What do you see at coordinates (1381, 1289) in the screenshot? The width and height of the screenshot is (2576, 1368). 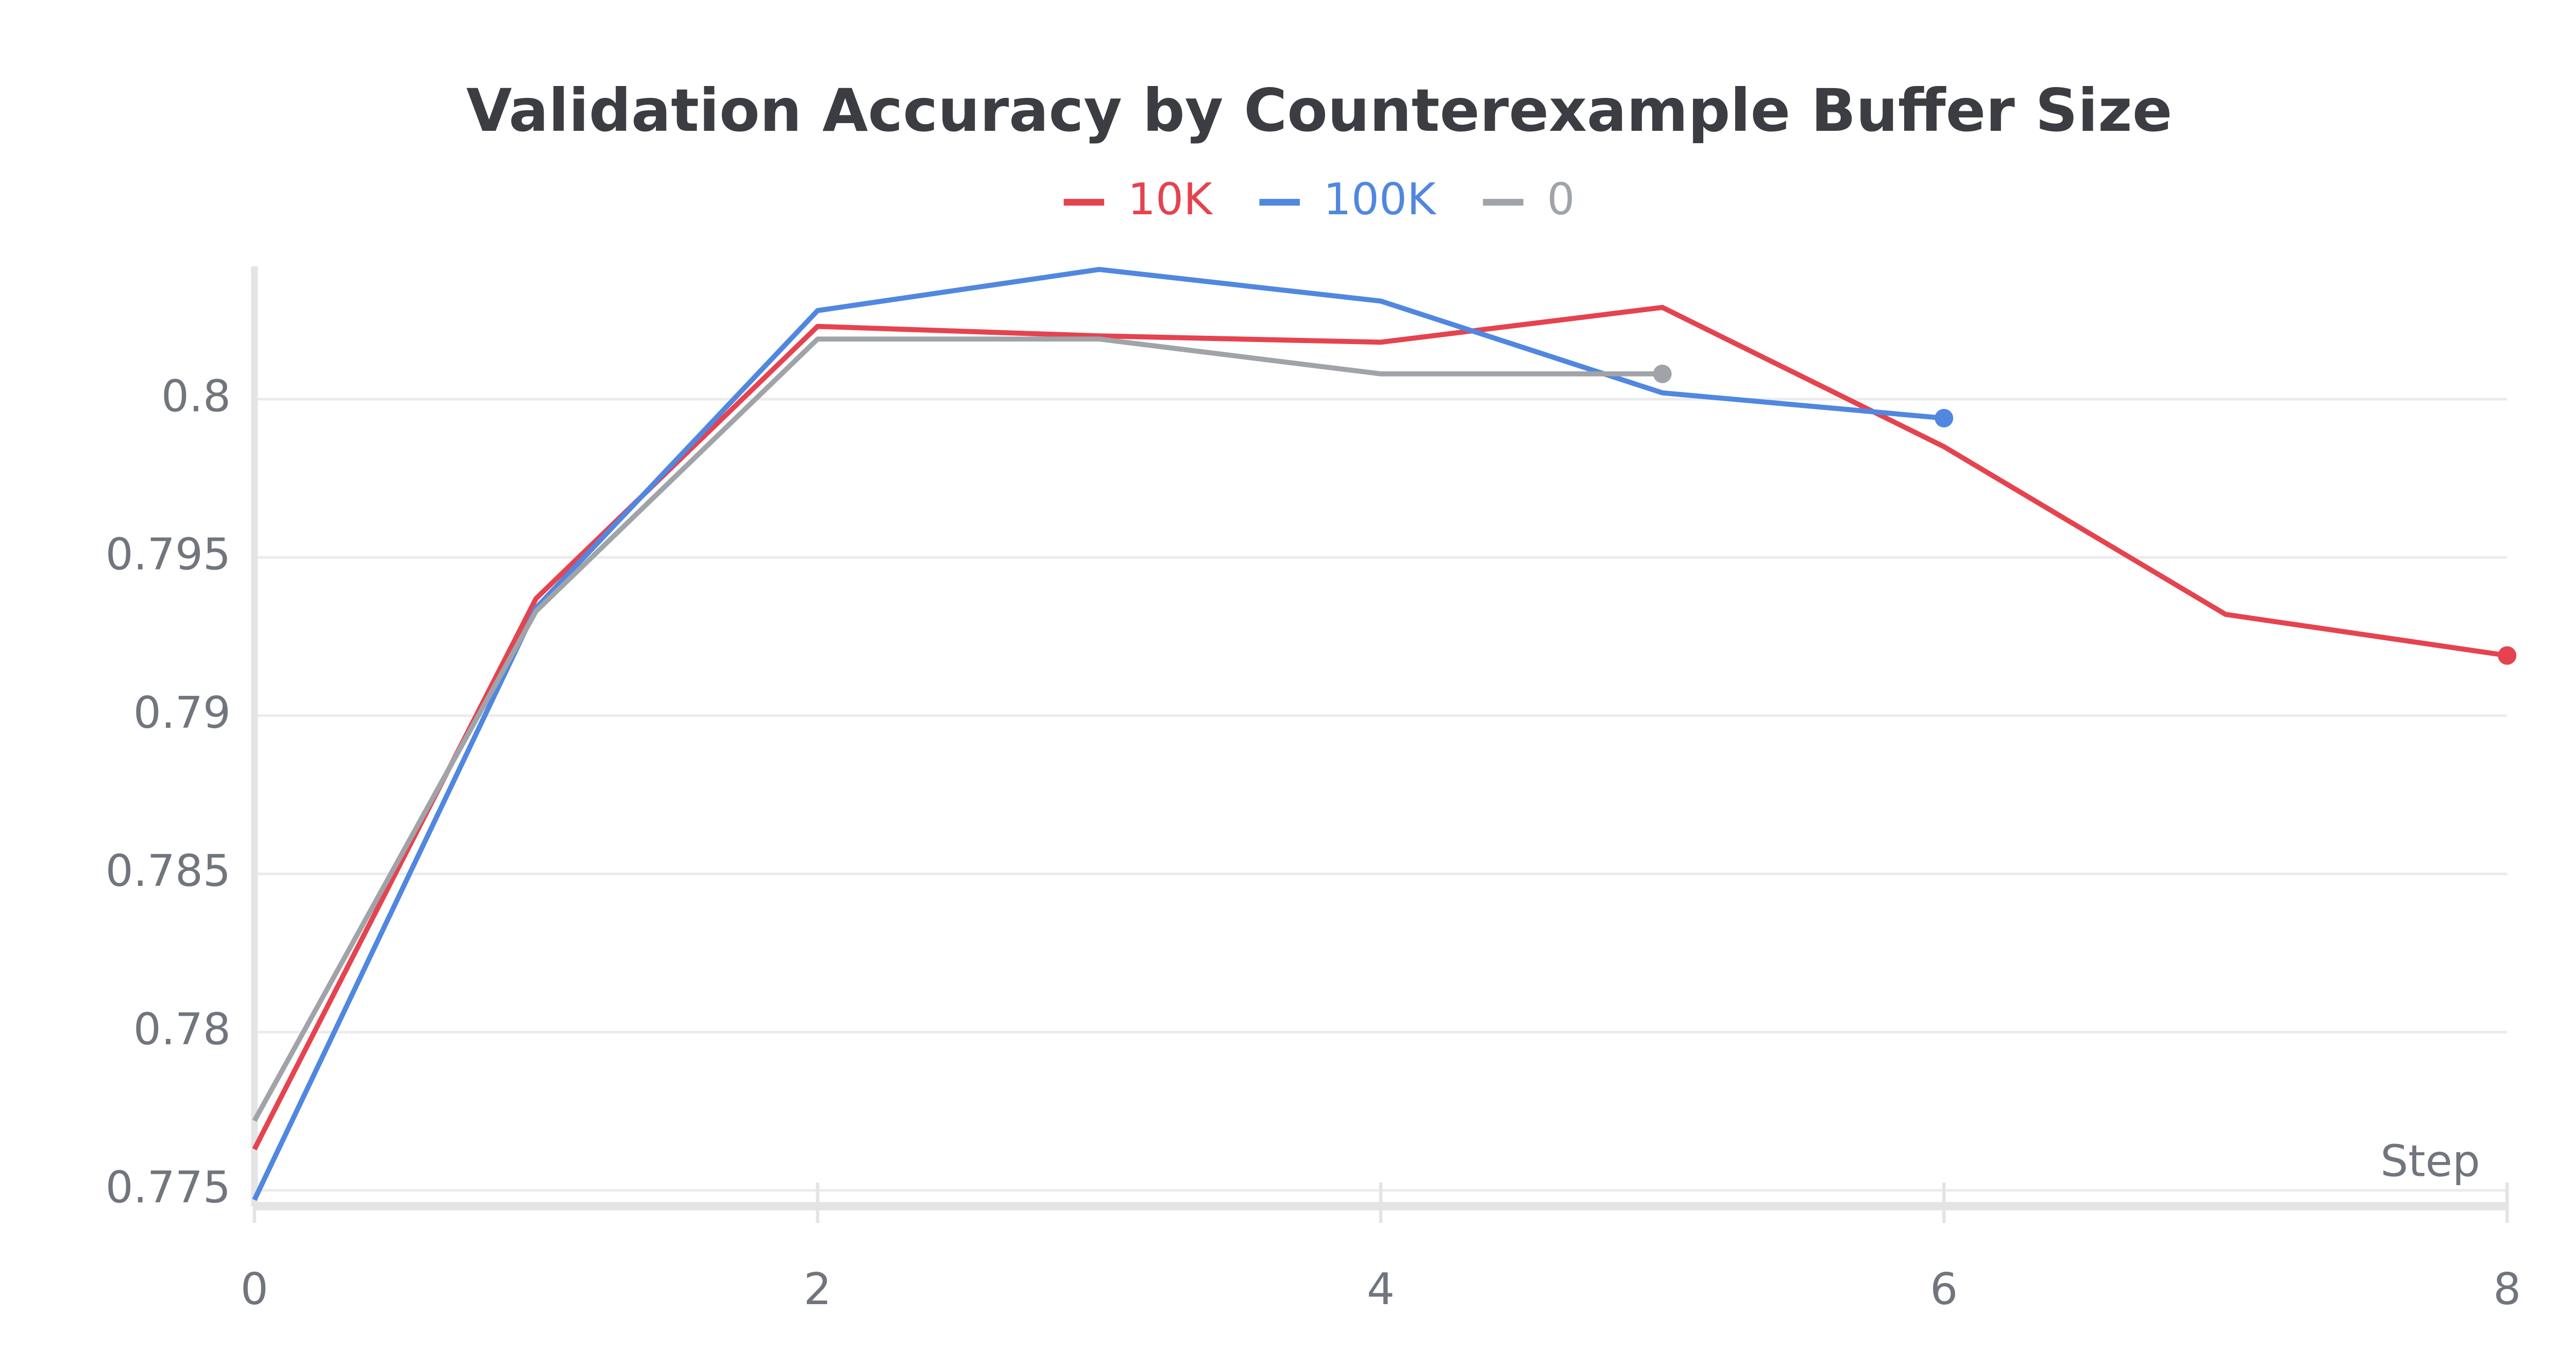 I see `x-tick-label: 4` at bounding box center [1381, 1289].